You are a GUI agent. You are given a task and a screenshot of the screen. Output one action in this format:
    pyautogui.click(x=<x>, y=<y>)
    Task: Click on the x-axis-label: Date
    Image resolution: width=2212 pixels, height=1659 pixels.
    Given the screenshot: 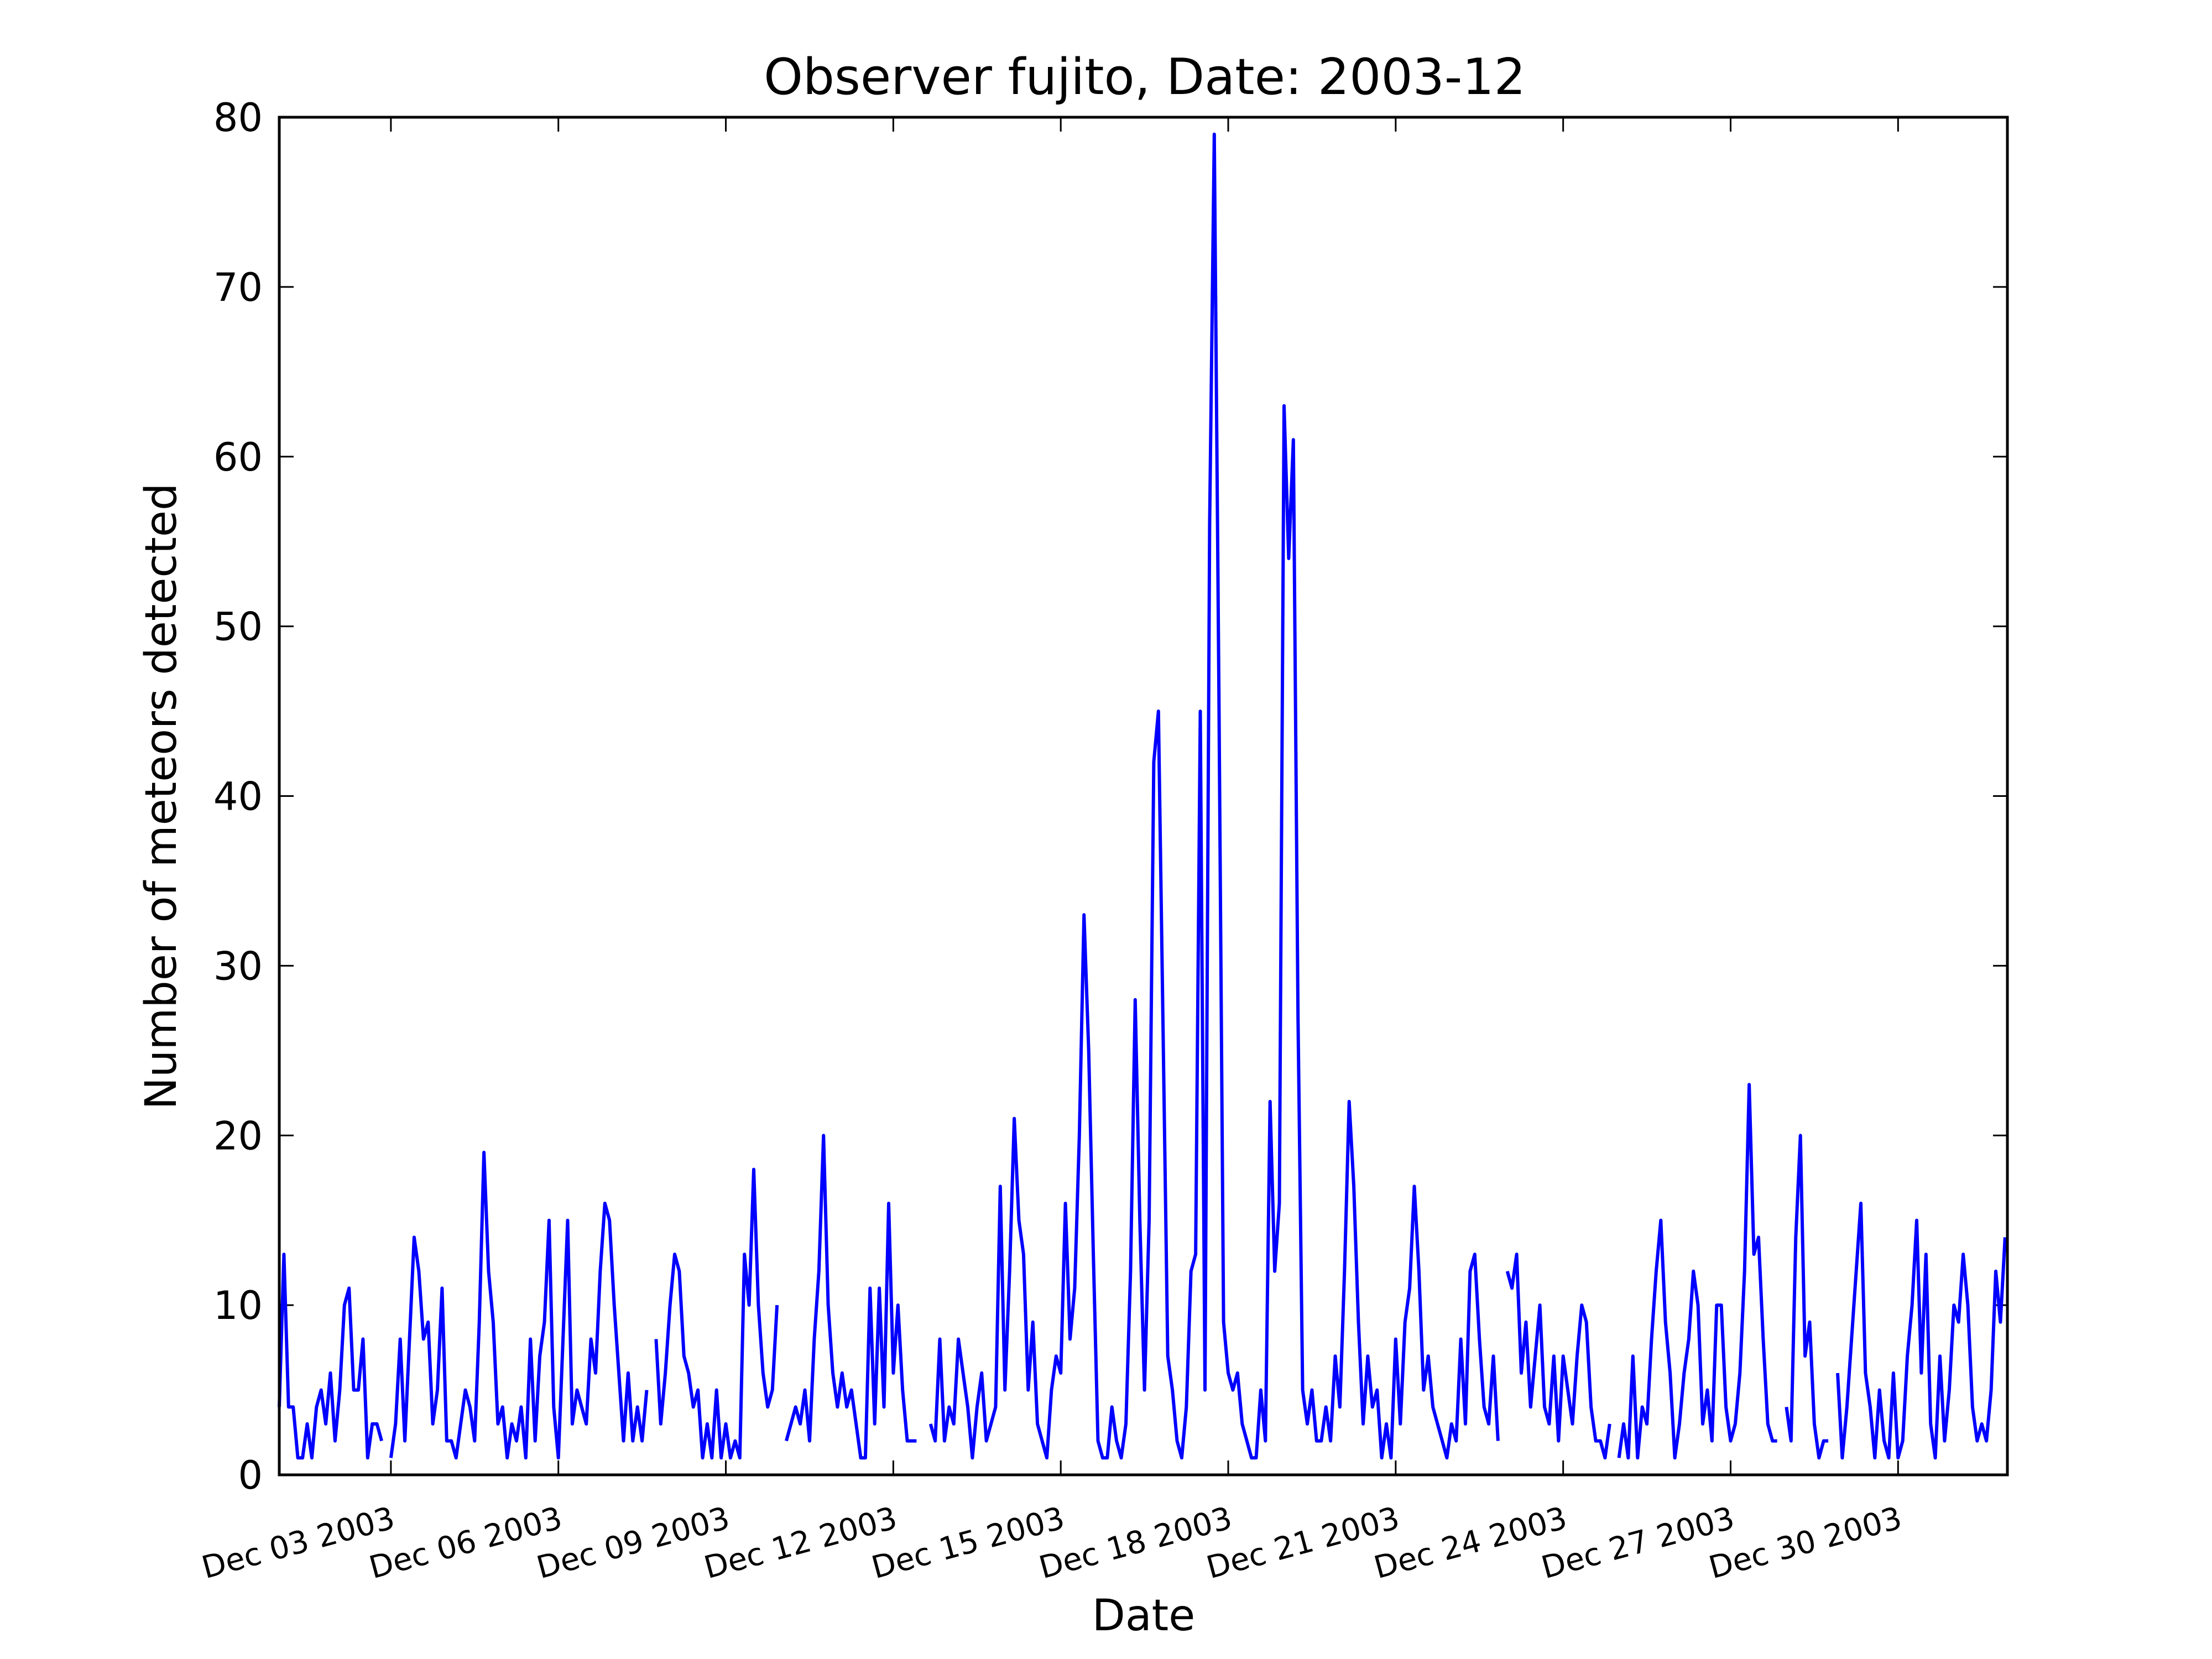 What is the action you would take?
    pyautogui.click(x=1143, y=1616)
    